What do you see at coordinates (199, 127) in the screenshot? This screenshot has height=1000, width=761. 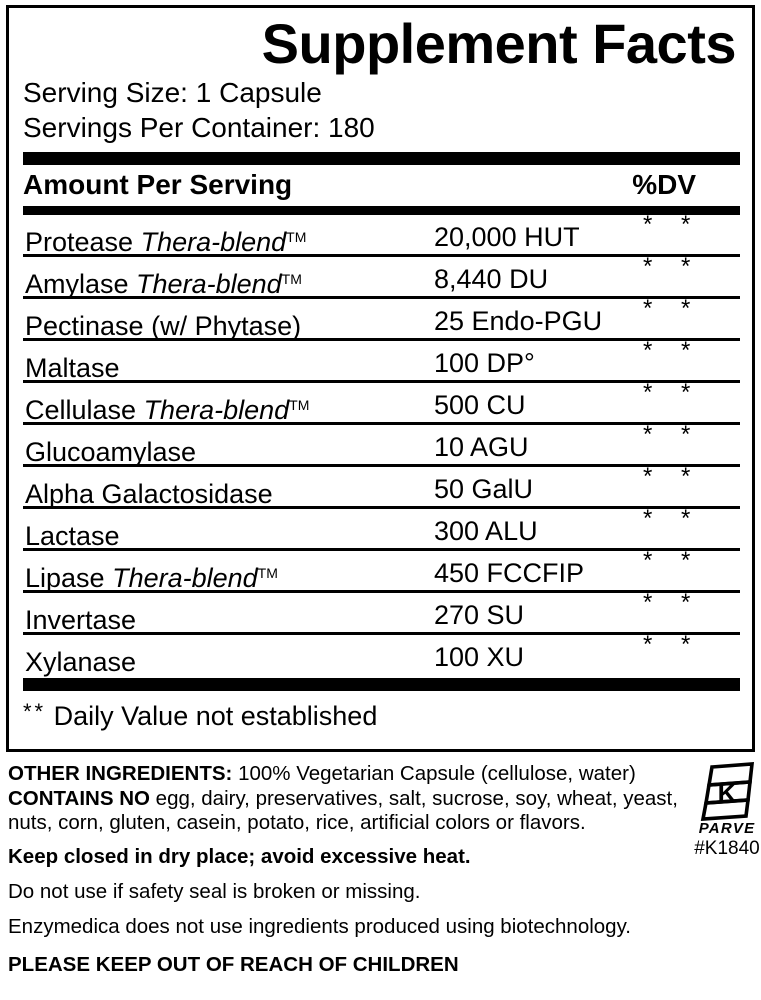 I see `servings-per-container: Servings Per Container: 180` at bounding box center [199, 127].